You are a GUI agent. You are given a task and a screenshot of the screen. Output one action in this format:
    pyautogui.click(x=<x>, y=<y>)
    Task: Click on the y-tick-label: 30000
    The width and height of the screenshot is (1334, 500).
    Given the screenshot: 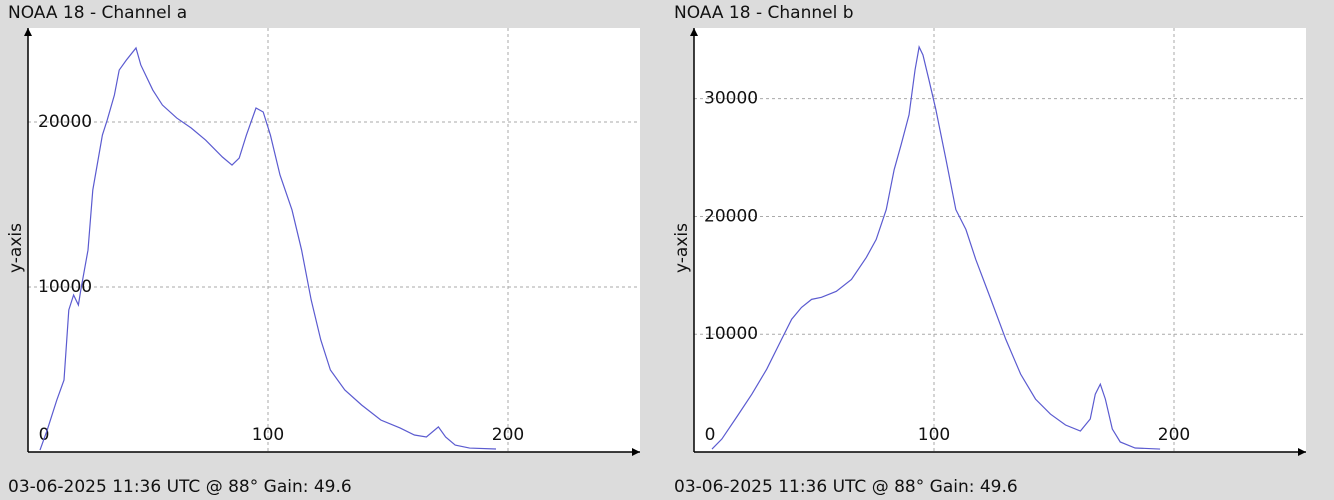 What is the action you would take?
    pyautogui.click(x=731, y=99)
    